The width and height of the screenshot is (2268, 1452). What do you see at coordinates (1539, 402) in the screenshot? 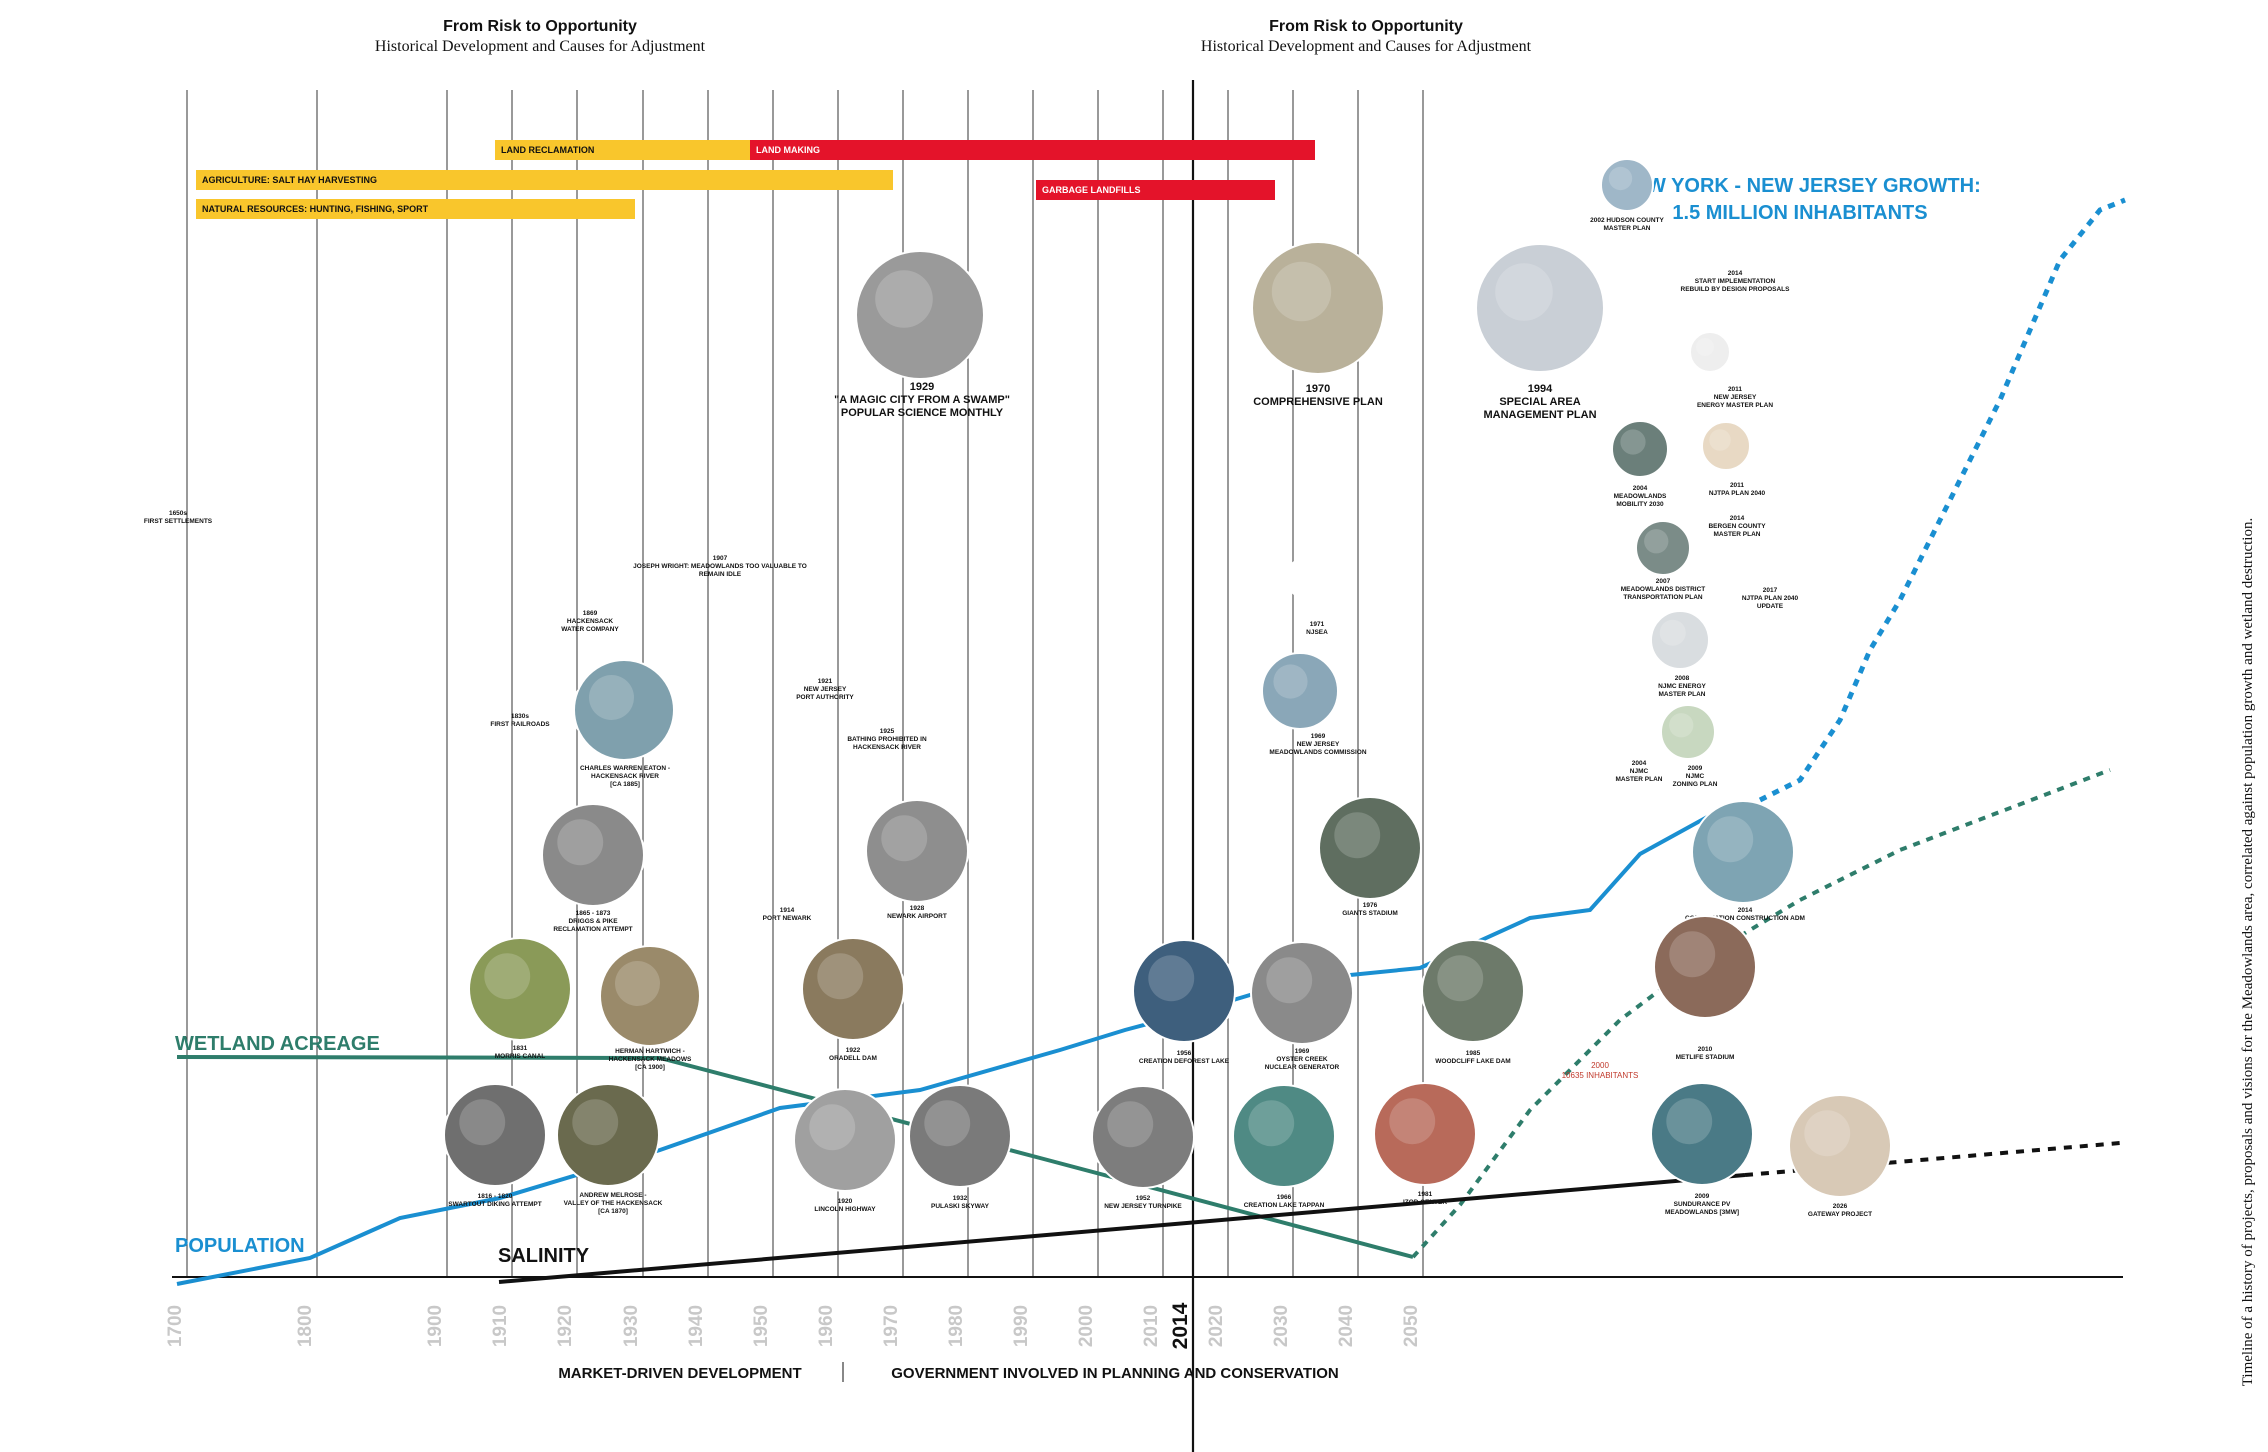
I see `event-label-special-area: SPECIAL AREA` at bounding box center [1539, 402].